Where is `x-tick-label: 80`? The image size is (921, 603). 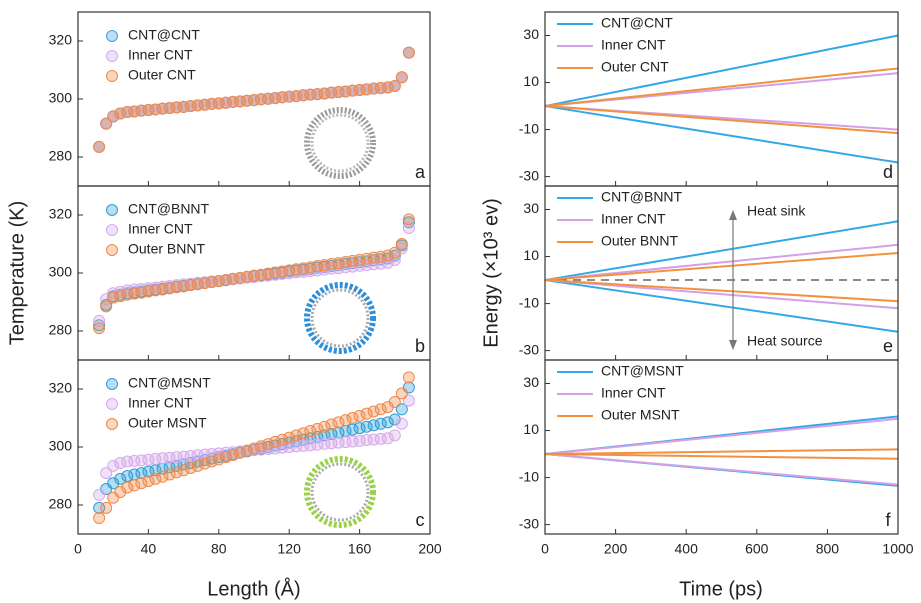
x-tick-label: 80 is located at coordinates (219, 549).